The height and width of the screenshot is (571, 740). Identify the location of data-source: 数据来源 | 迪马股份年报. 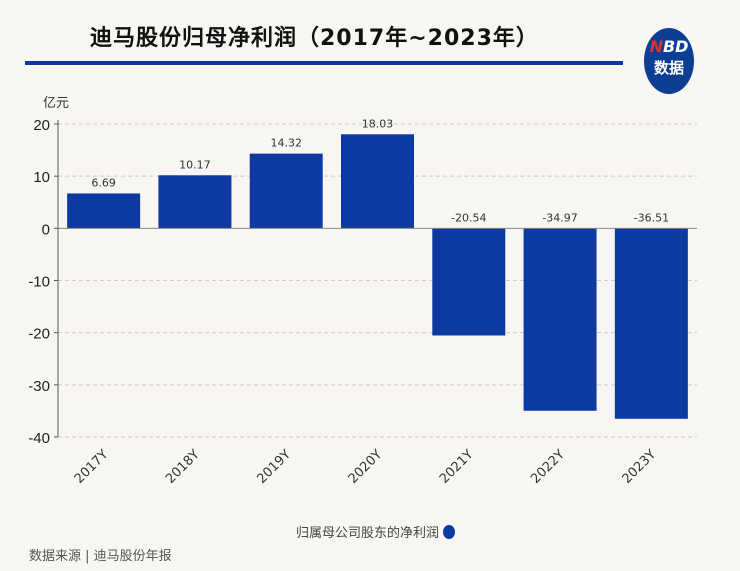
(100, 556).